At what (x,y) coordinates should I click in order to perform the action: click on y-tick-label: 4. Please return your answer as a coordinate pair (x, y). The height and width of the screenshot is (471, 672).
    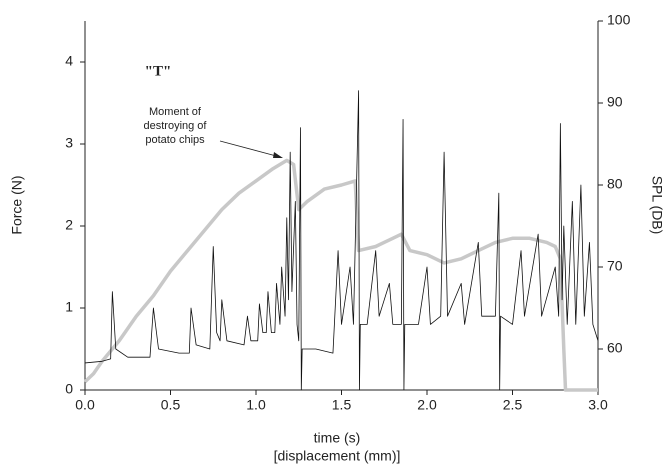
    Looking at the image, I should click on (69, 61).